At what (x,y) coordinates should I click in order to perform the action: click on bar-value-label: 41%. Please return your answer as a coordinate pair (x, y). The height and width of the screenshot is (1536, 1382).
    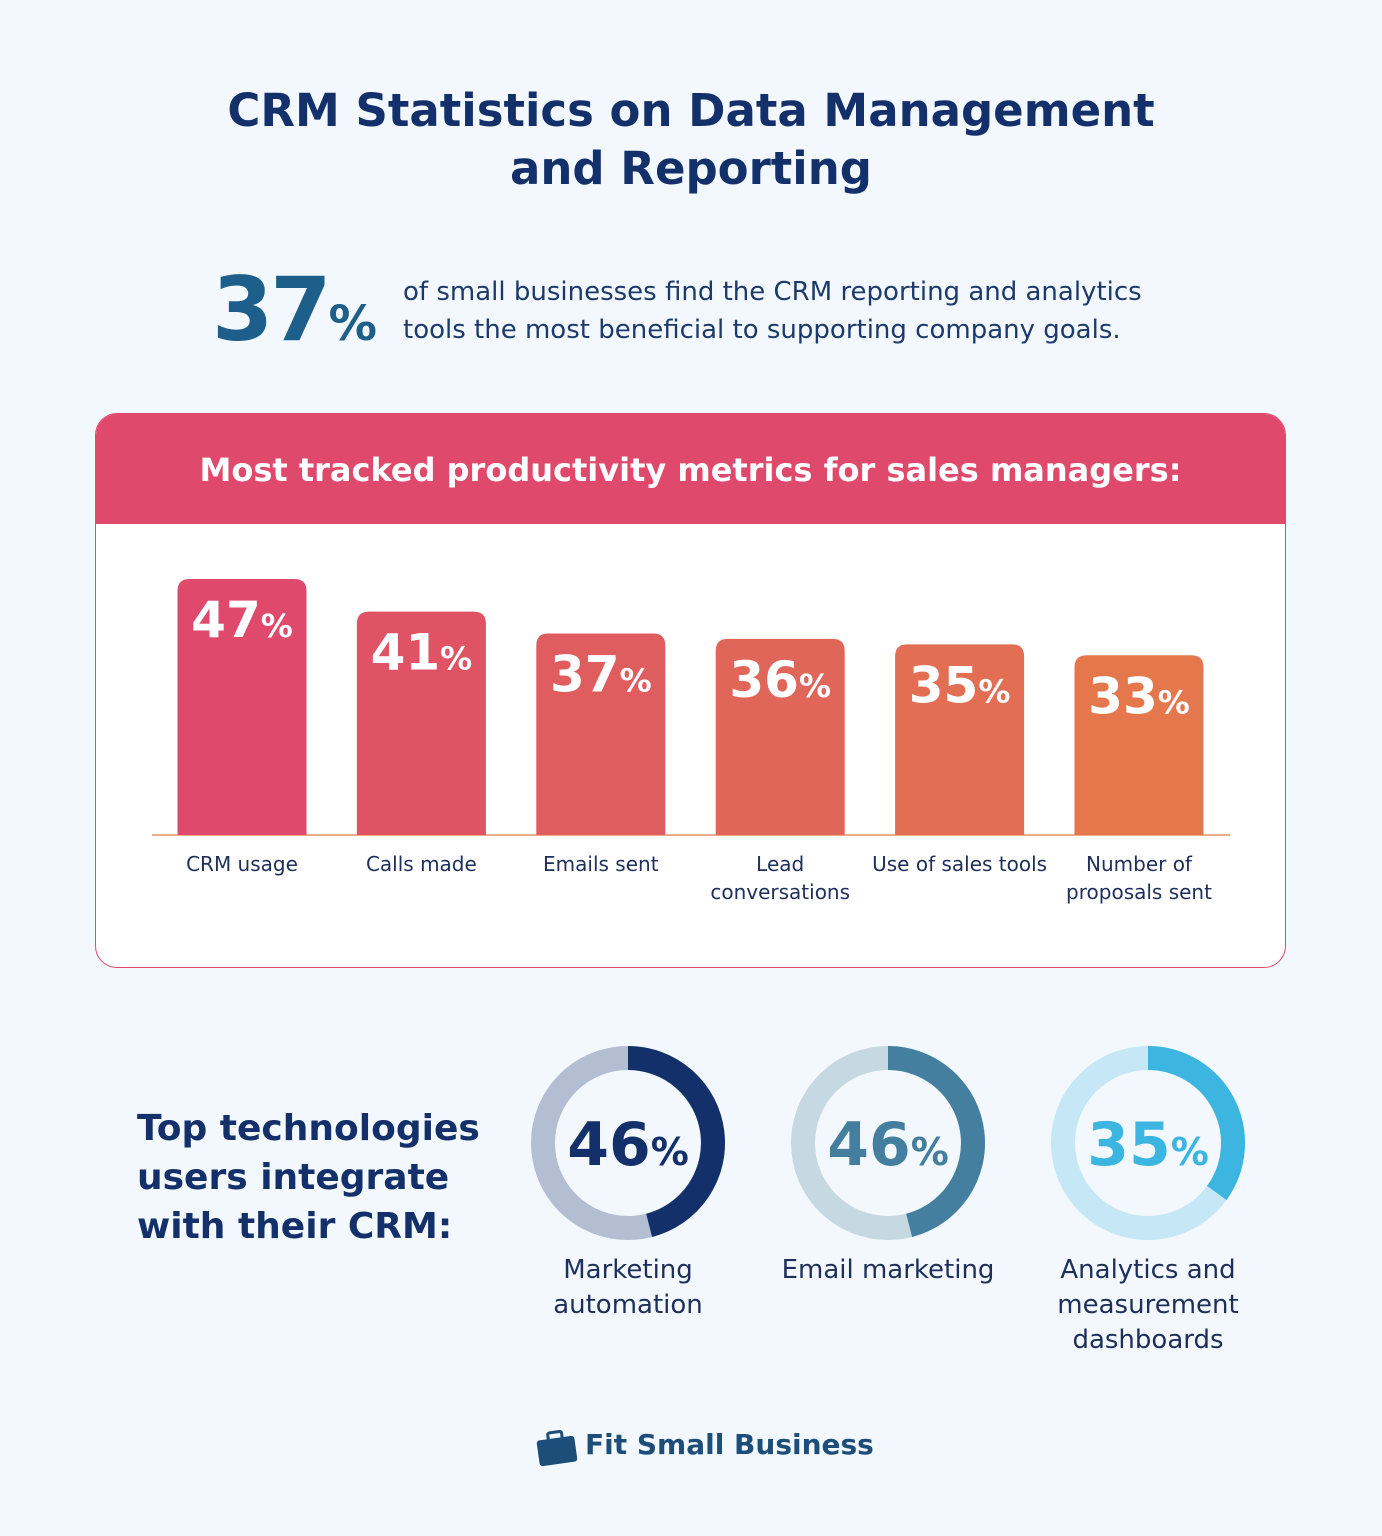
    Looking at the image, I should click on (422, 653).